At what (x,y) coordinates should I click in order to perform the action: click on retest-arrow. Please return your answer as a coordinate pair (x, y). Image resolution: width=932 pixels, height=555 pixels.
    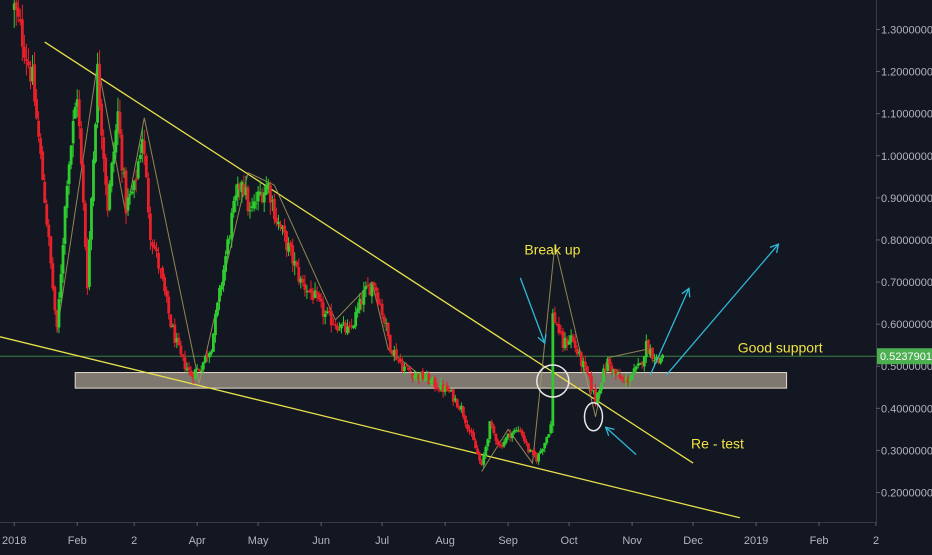
    Looking at the image, I should click on (620, 441).